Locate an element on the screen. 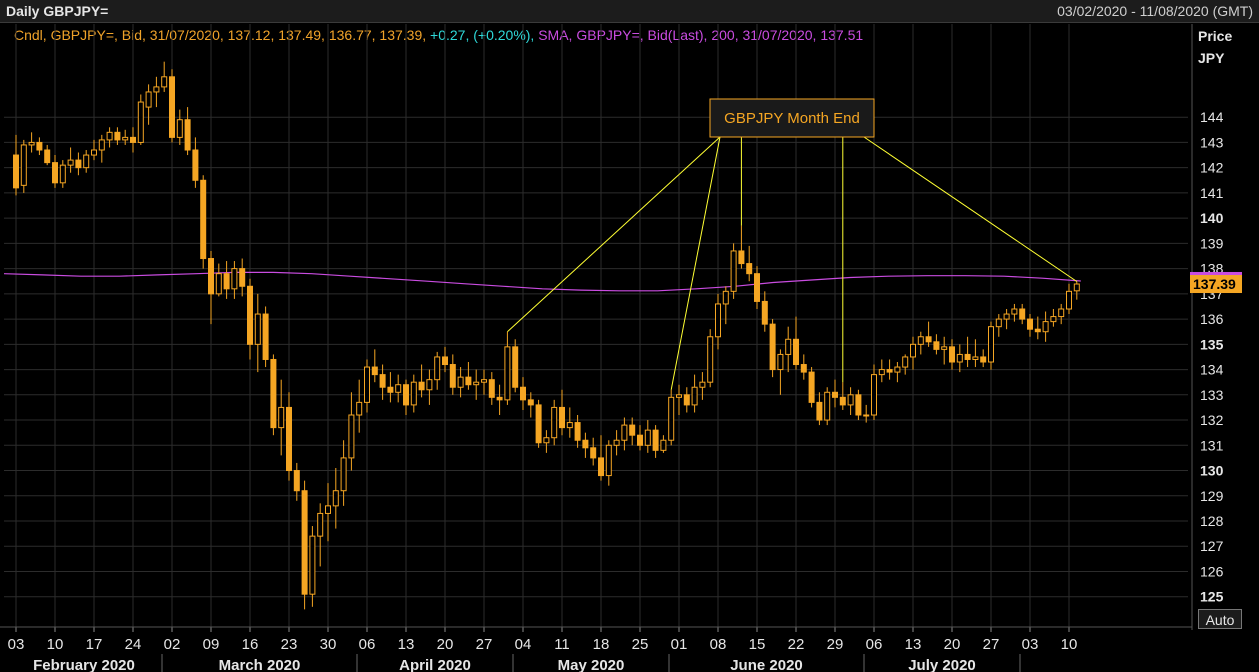 The height and width of the screenshot is (672, 1259). x-tick-label: 23 is located at coordinates (289, 644).